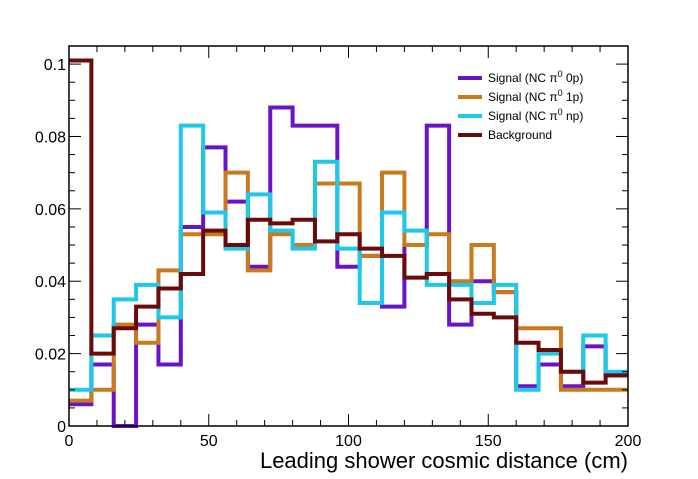  Describe the element at coordinates (50, 210) in the screenshot. I see `y-tick-label: 0.06` at that location.